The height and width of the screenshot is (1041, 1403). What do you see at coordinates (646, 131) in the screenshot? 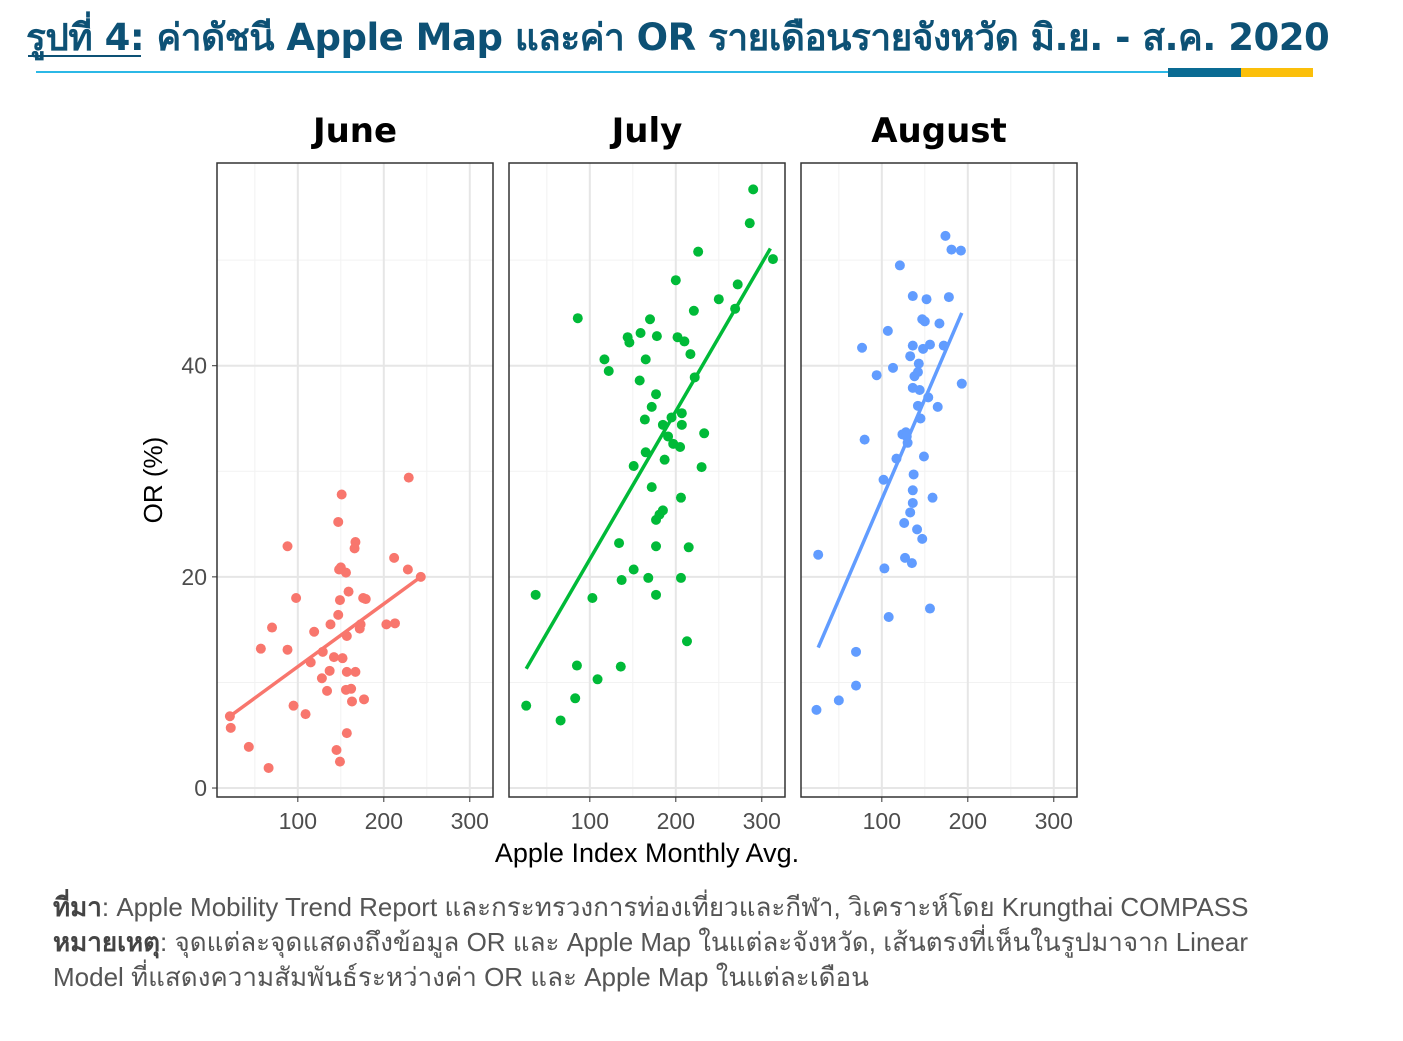
I see `facet-label: July` at bounding box center [646, 131].